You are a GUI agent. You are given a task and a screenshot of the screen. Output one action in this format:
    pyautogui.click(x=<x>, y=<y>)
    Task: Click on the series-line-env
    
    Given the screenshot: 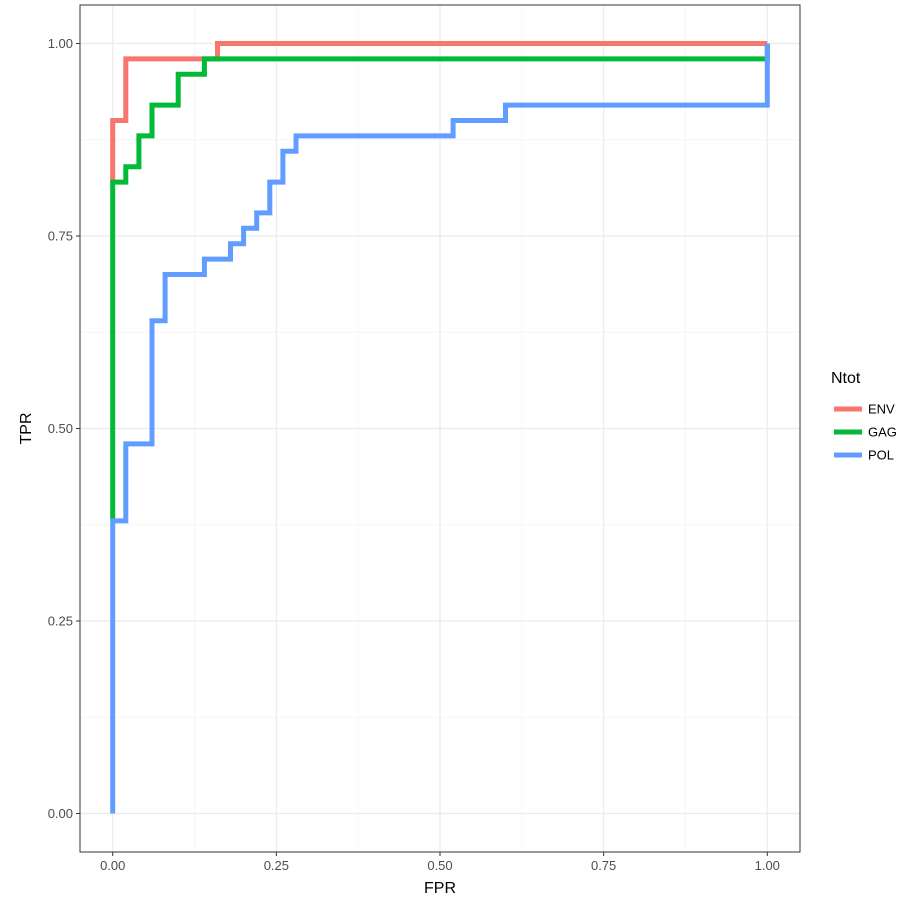 What is the action you would take?
    pyautogui.click(x=439, y=112)
    